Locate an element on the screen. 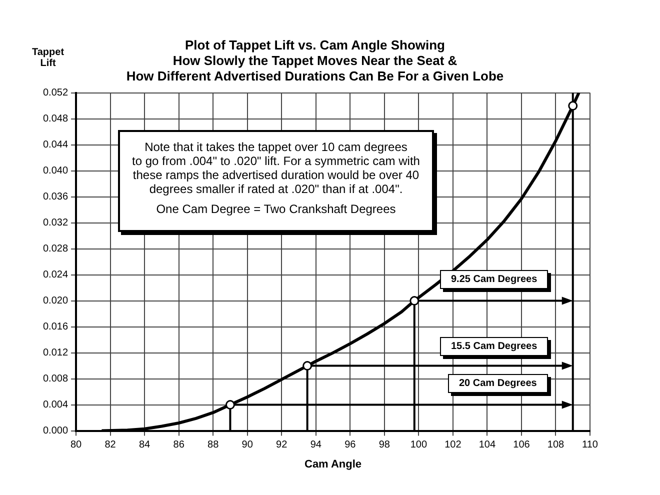 The width and height of the screenshot is (660, 495). y-tick-label: 0.016 is located at coordinates (55, 327).